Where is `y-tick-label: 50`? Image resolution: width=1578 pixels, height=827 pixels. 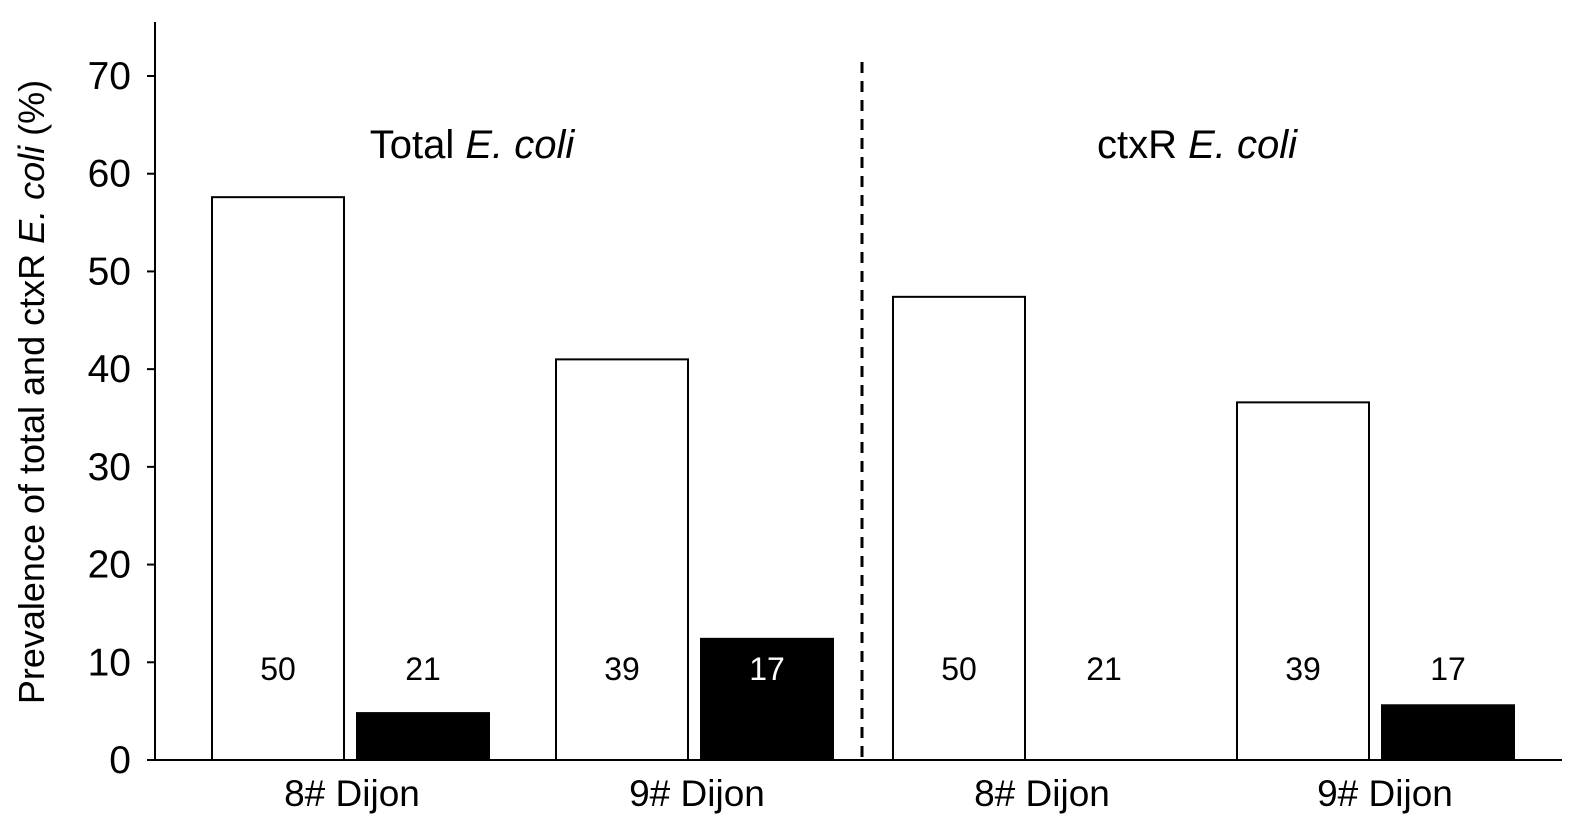 y-tick-label: 50 is located at coordinates (109, 271).